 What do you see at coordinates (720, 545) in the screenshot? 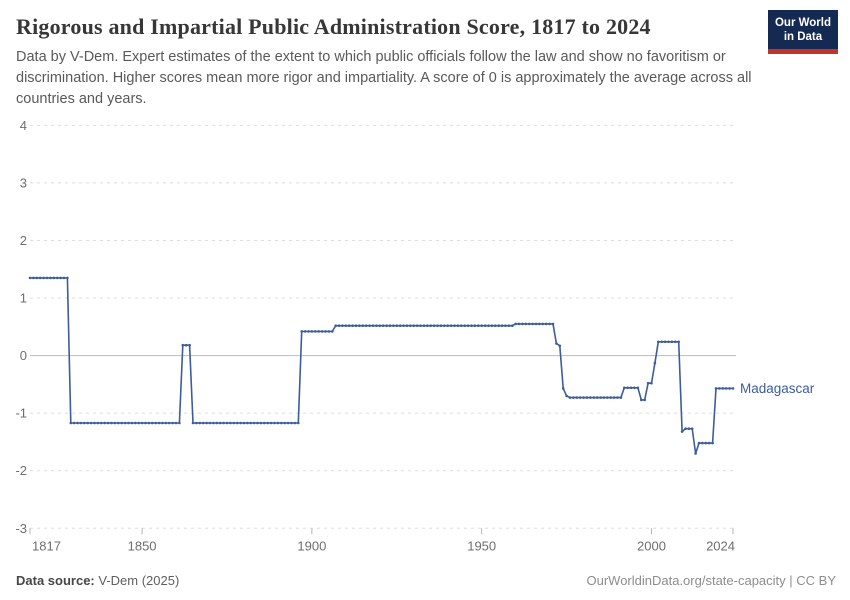
I see `x-axis-label: 2024` at bounding box center [720, 545].